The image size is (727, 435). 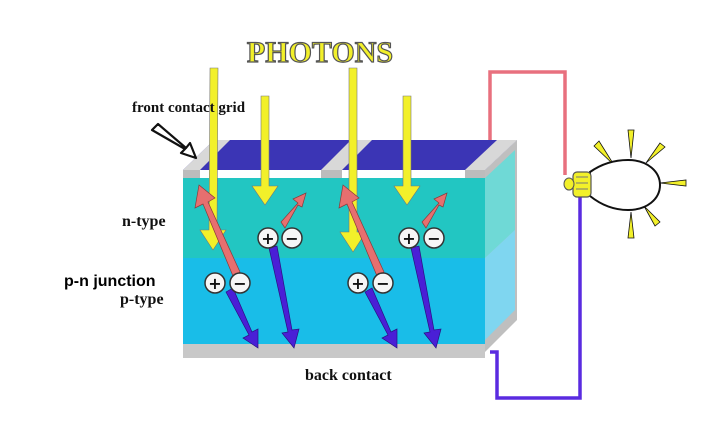 What do you see at coordinates (191, 174) in the screenshot?
I see `contact-finger-1-front` at bounding box center [191, 174].